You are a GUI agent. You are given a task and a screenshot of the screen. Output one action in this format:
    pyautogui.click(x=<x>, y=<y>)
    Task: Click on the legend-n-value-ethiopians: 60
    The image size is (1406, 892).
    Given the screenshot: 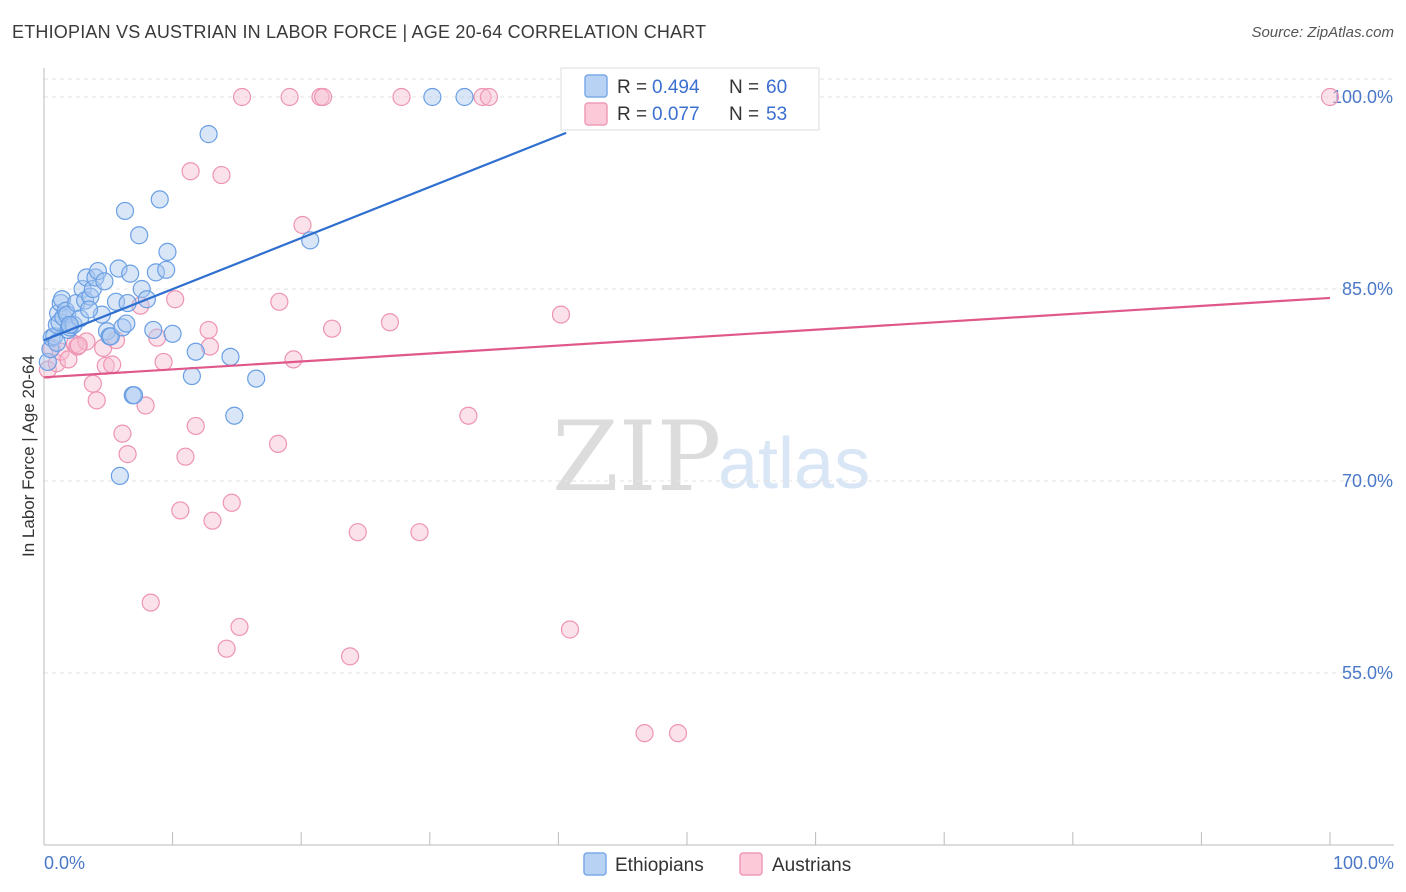 What is the action you would take?
    pyautogui.click(x=776, y=87)
    